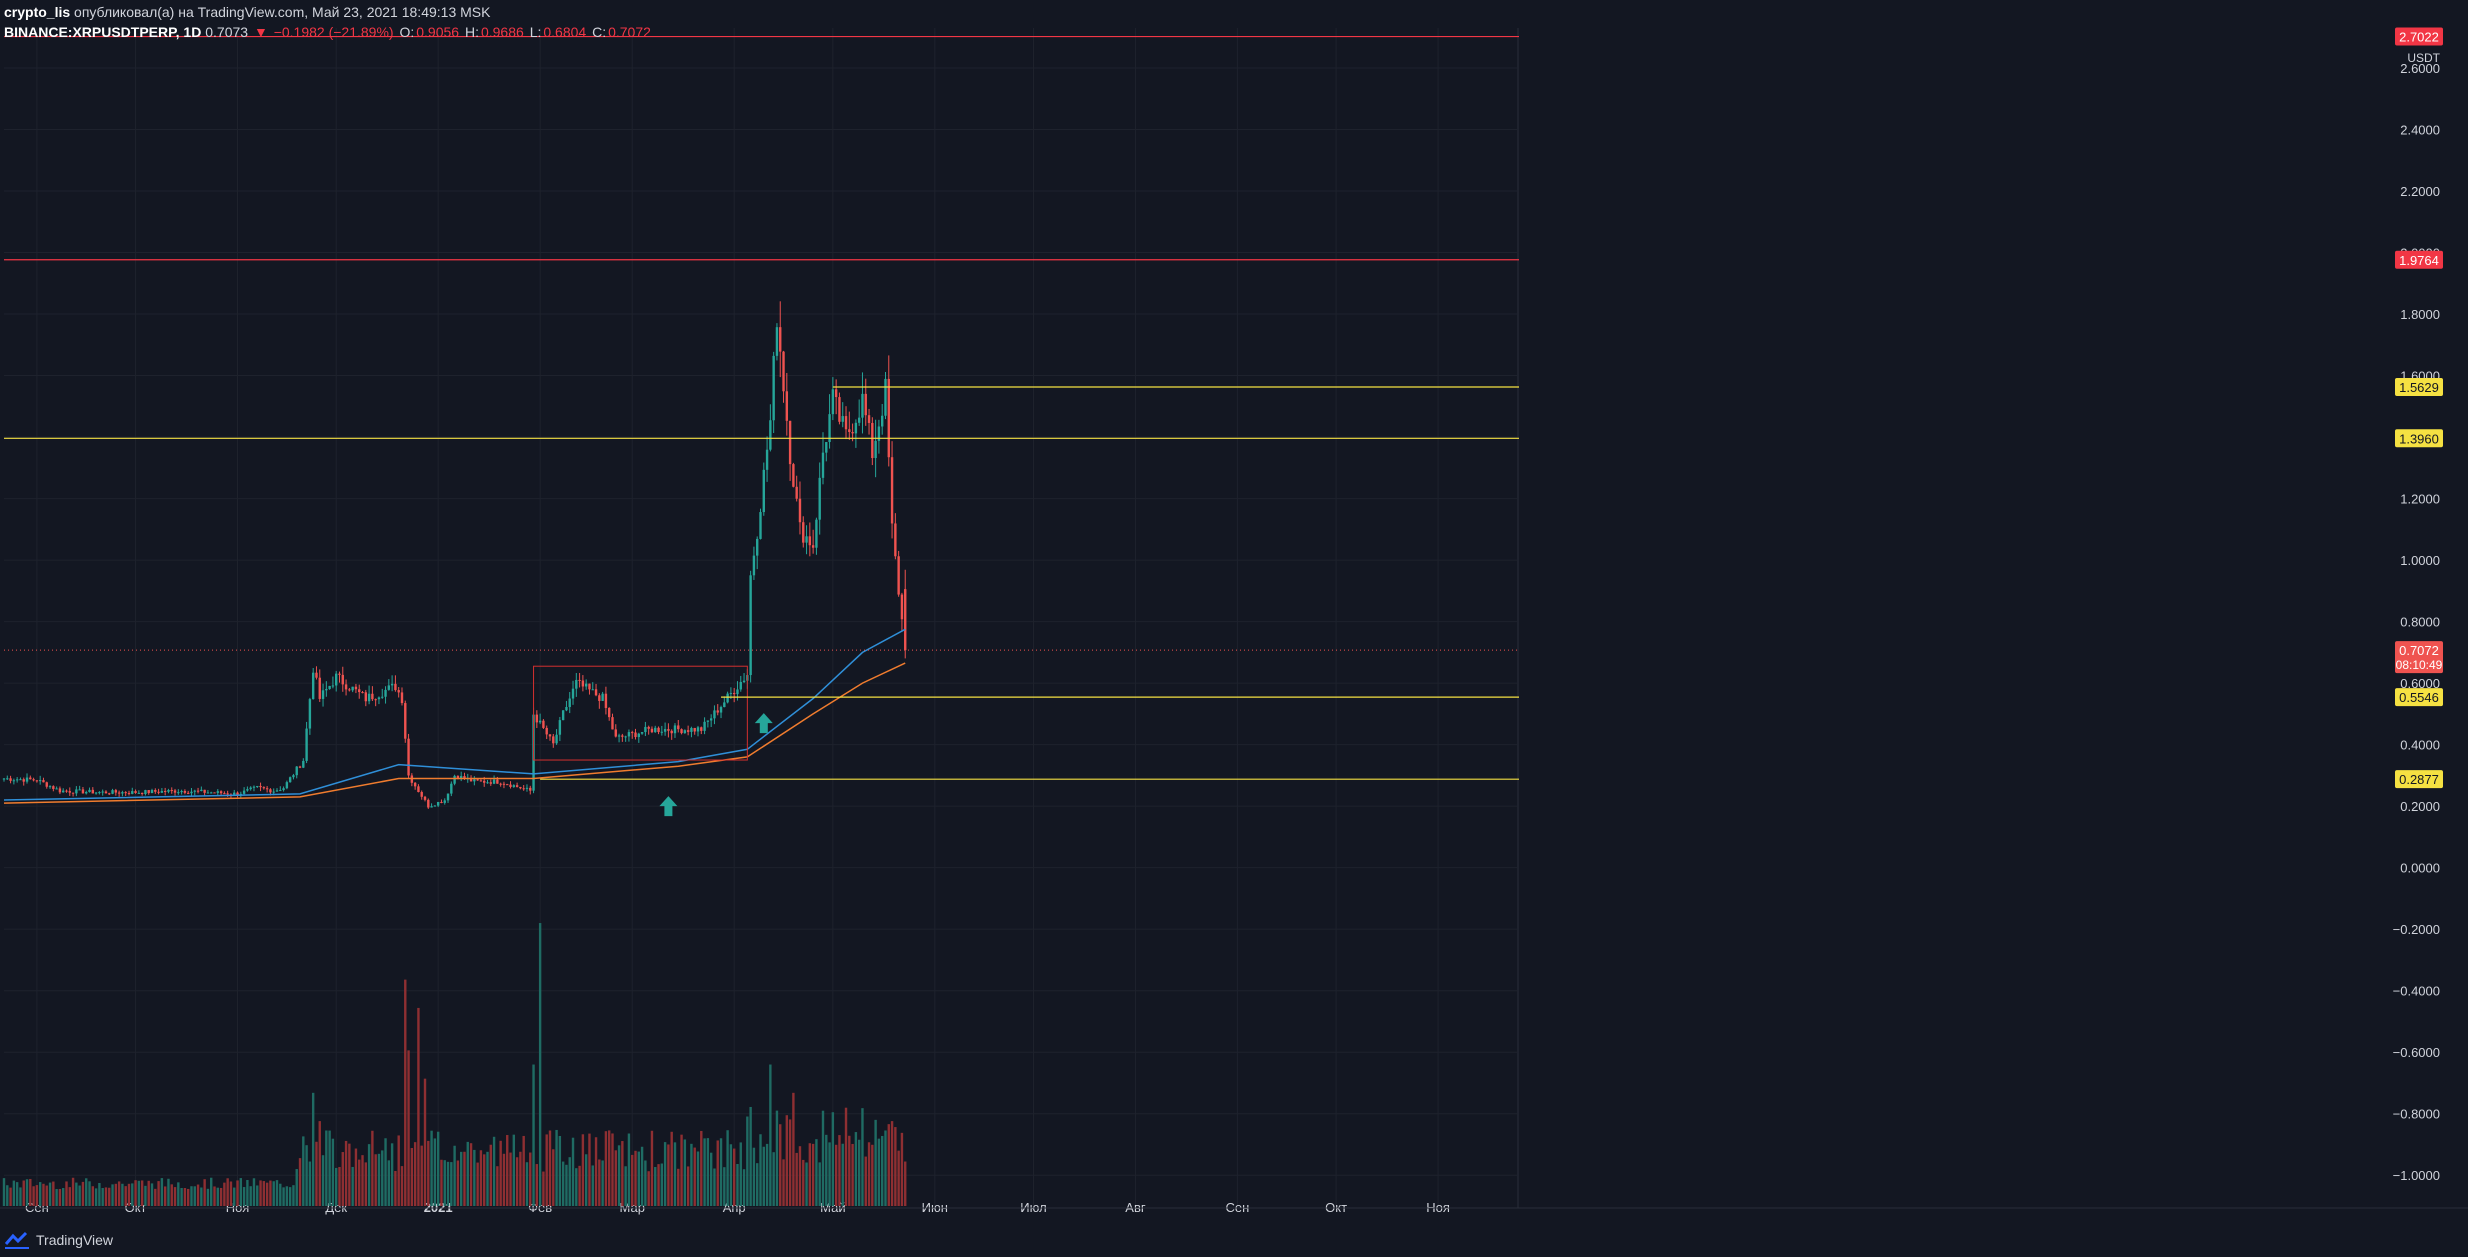  I want to click on author-name: crypto_lis, so click(37, 12).